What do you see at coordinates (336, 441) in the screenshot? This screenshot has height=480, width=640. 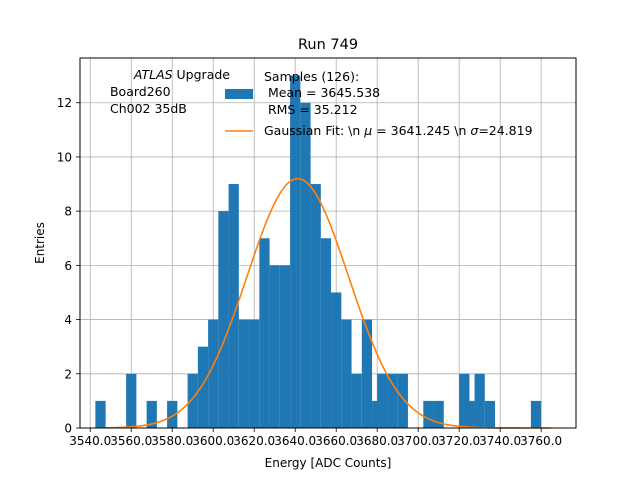 I see `x-tick-label: 3660.0` at bounding box center [336, 441].